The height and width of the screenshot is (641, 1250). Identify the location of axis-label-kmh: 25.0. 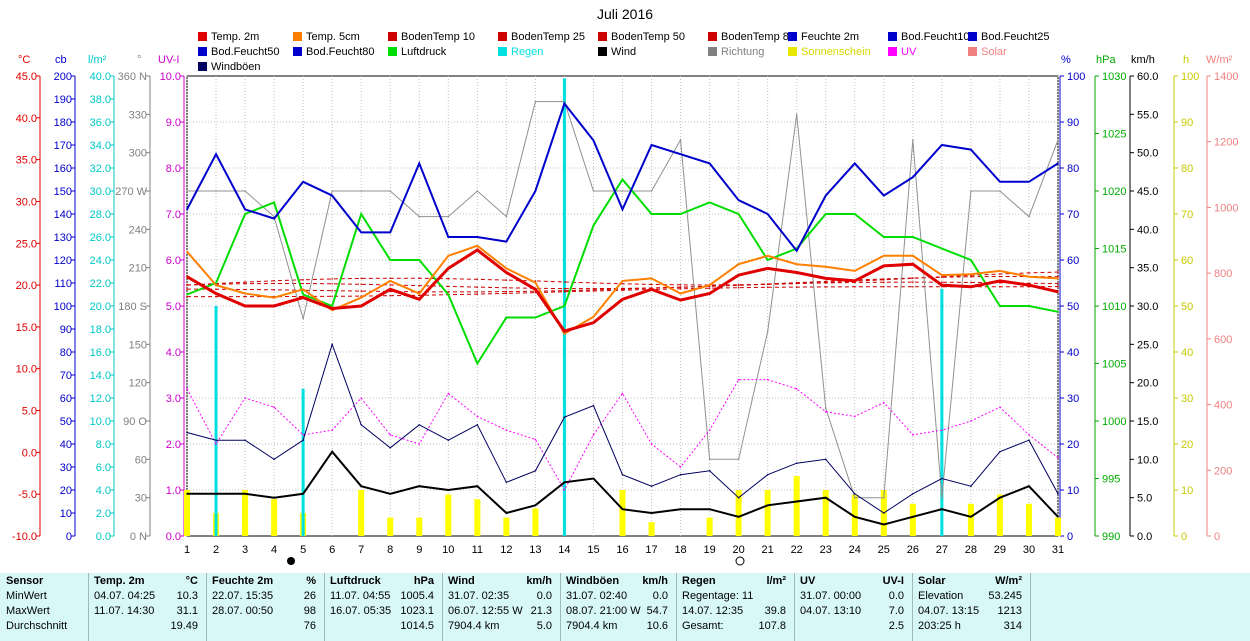
(1147, 345).